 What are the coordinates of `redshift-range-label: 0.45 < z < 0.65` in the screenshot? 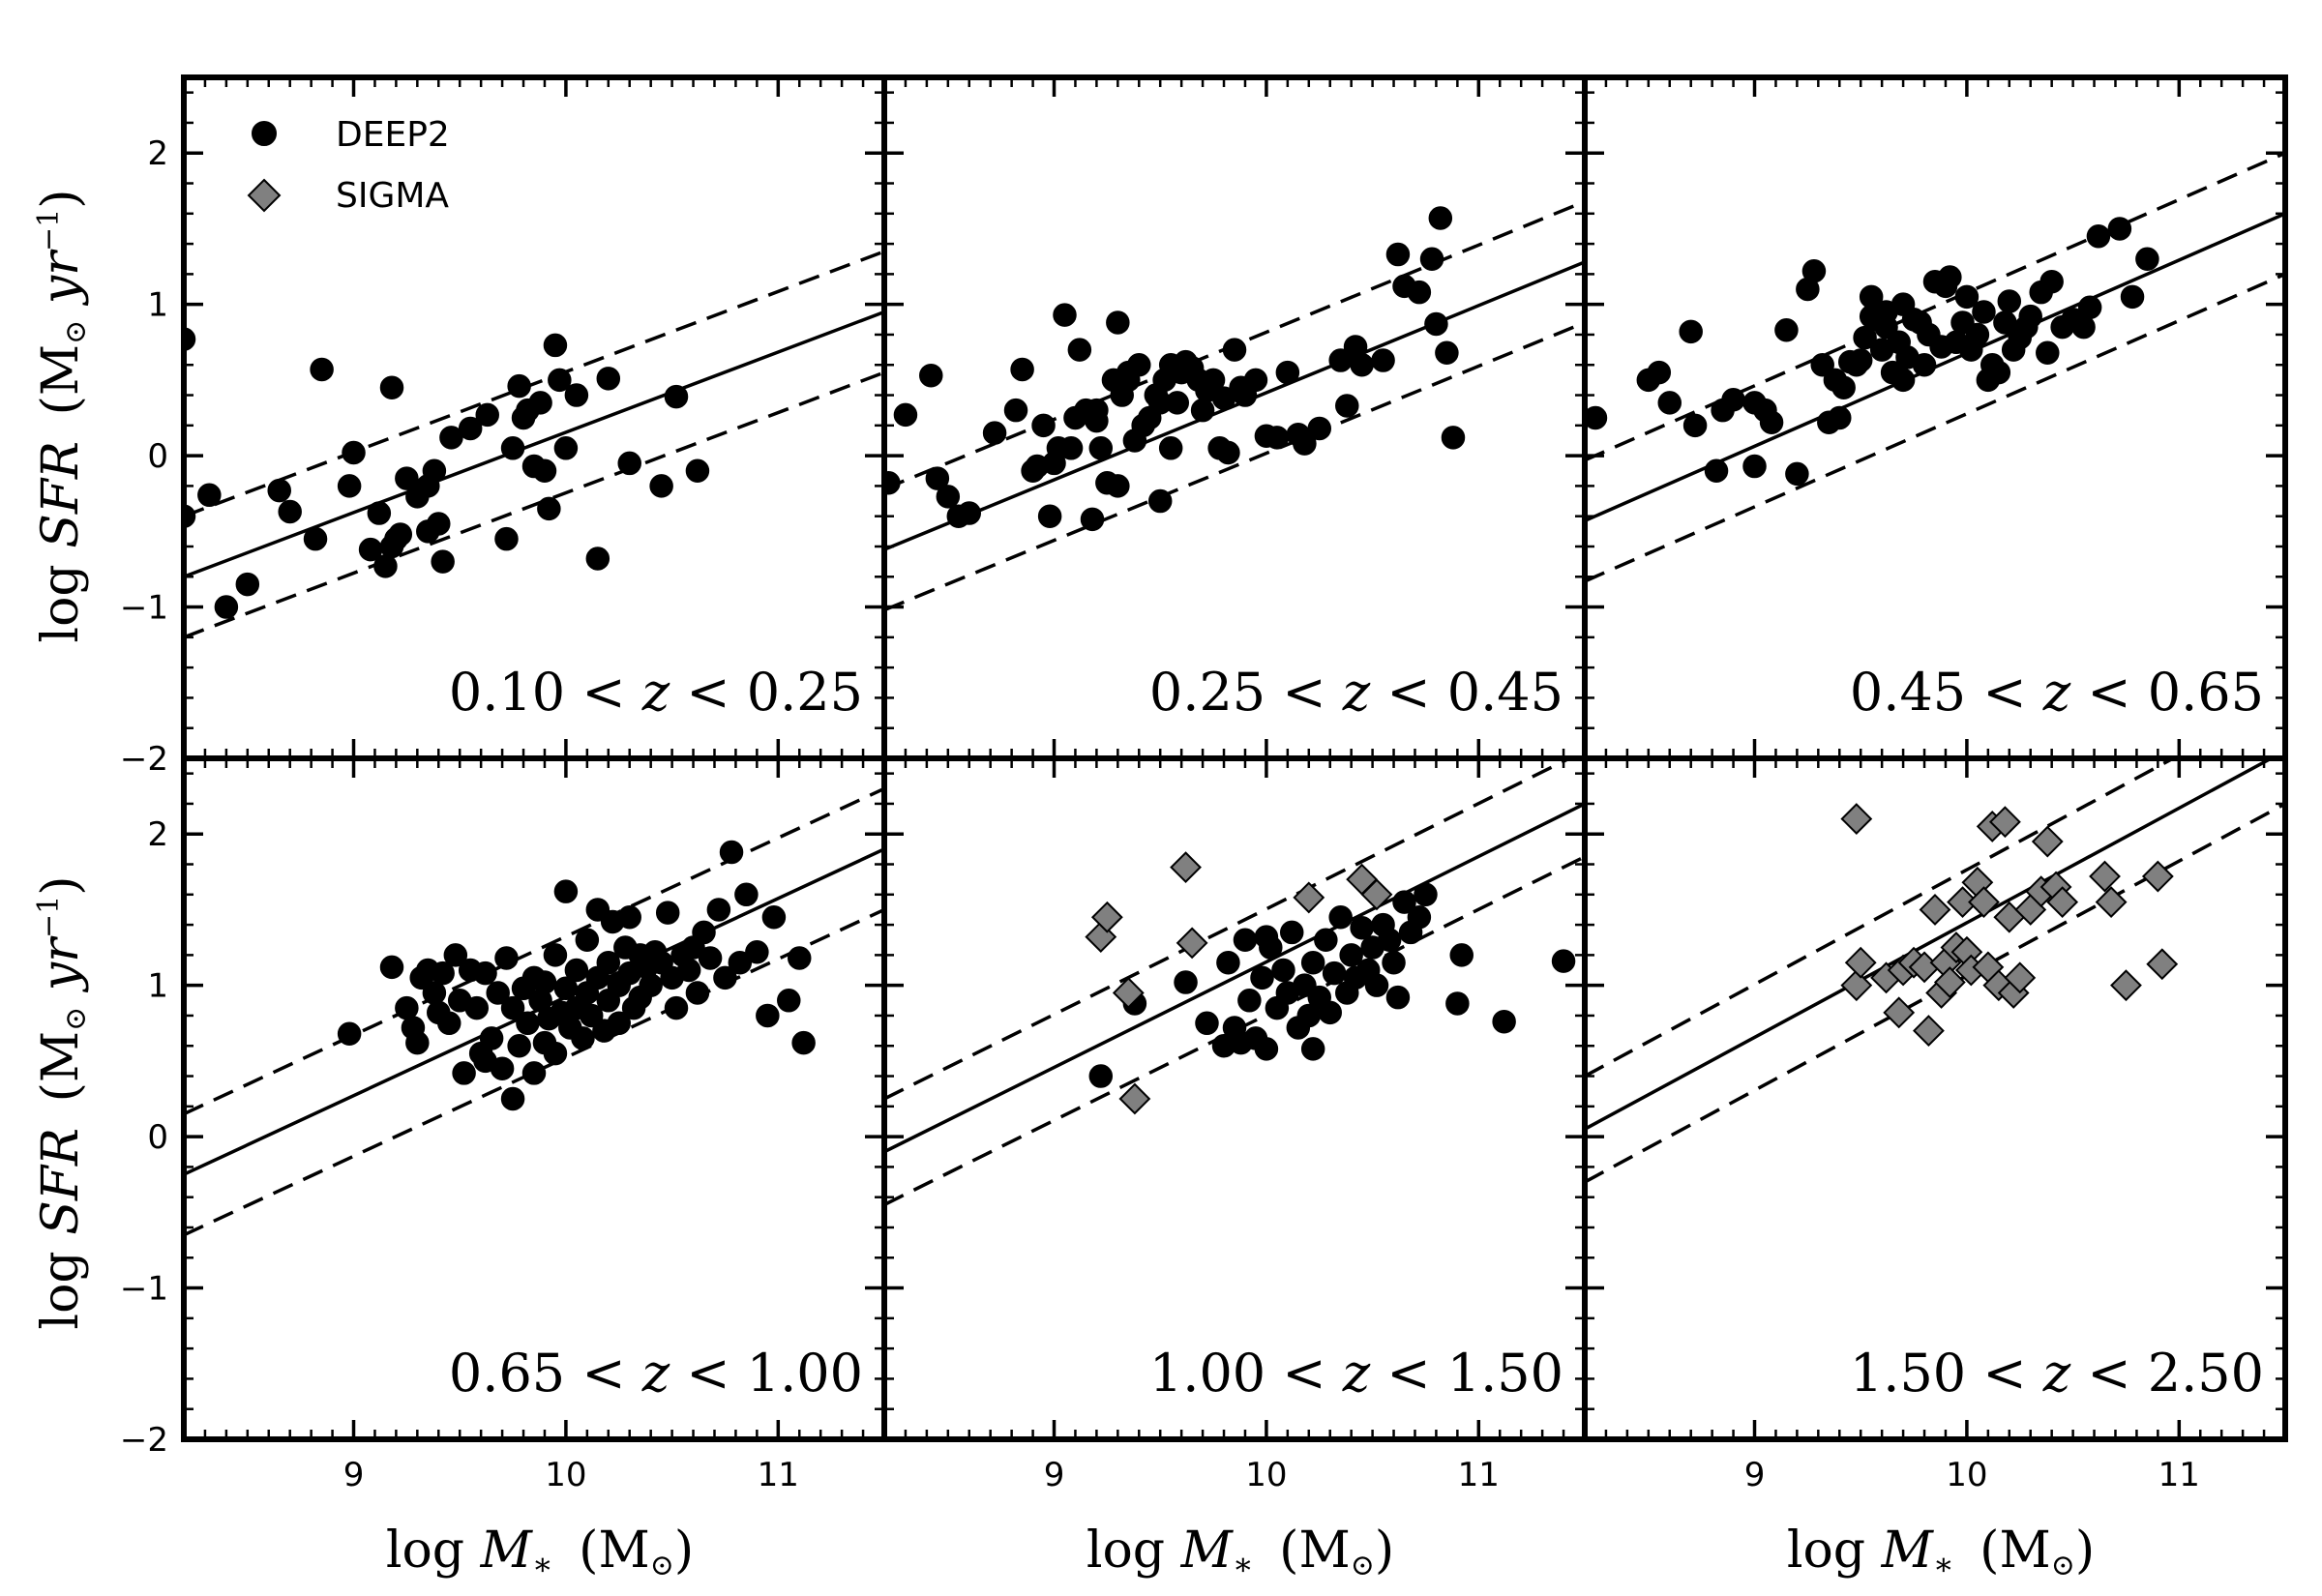 It's located at (2057, 692).